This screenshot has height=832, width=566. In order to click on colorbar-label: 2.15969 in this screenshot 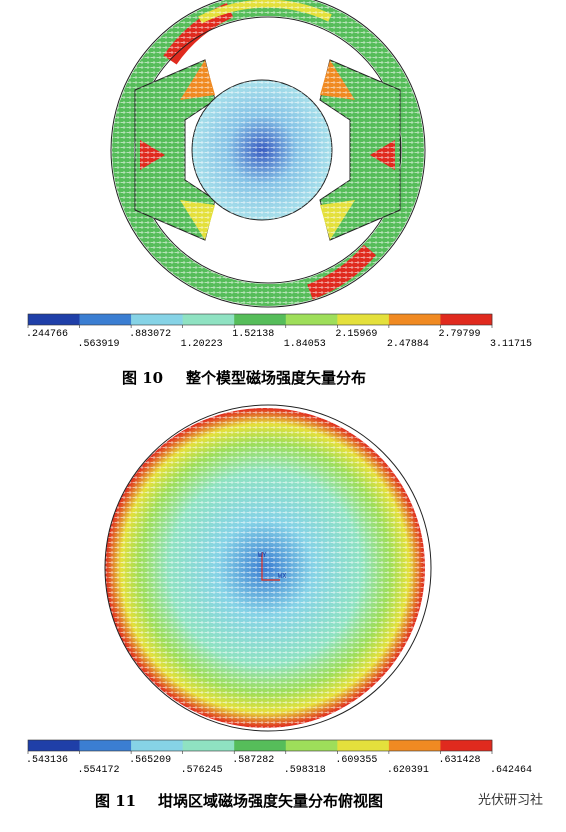, I will do `click(356, 334)`.